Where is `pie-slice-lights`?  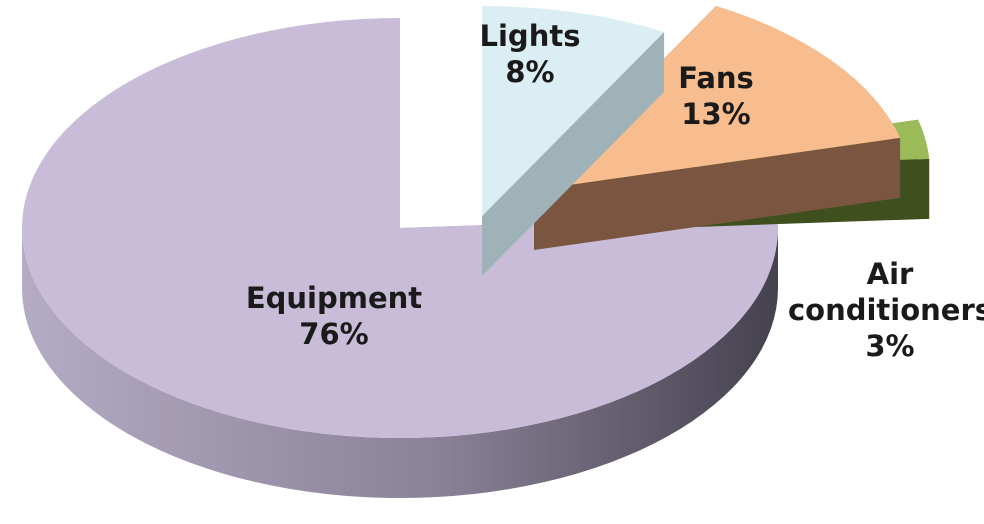
pie-slice-lights is located at coordinates (573, 141).